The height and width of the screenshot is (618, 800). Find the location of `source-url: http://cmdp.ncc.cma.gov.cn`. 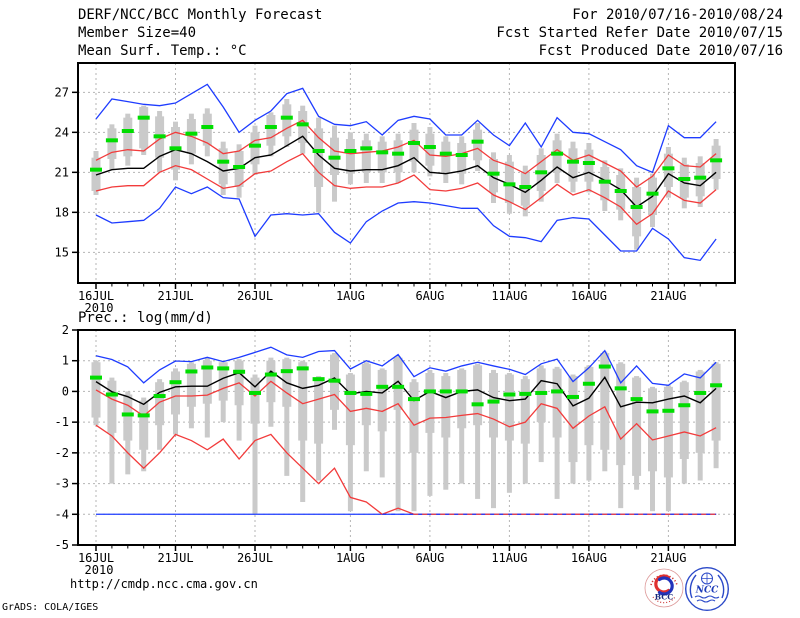

source-url: http://cmdp.ncc.cma.gov.cn is located at coordinates (164, 584).